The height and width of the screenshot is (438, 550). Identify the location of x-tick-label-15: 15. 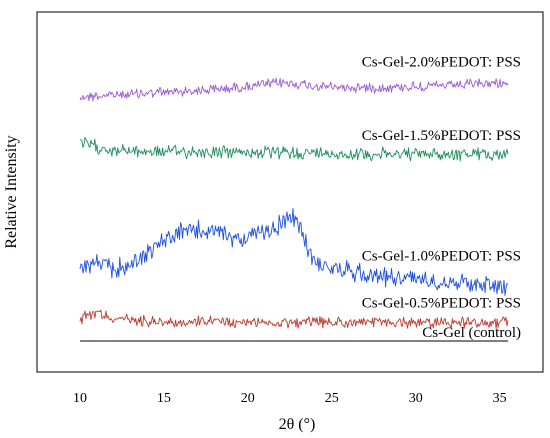
(164, 398).